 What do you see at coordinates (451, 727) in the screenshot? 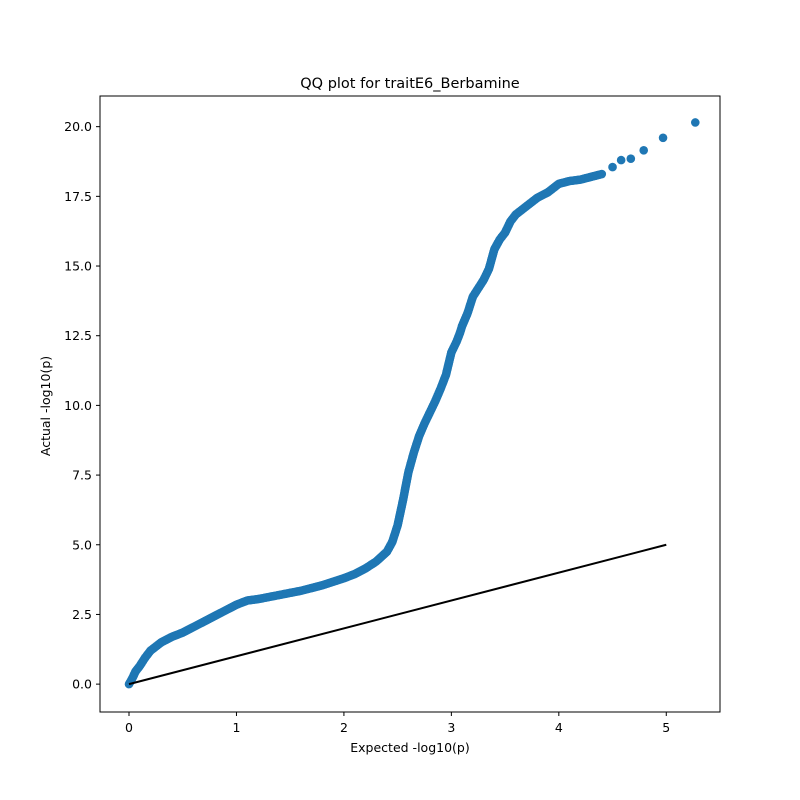
I see `x-tick-label: 3` at bounding box center [451, 727].